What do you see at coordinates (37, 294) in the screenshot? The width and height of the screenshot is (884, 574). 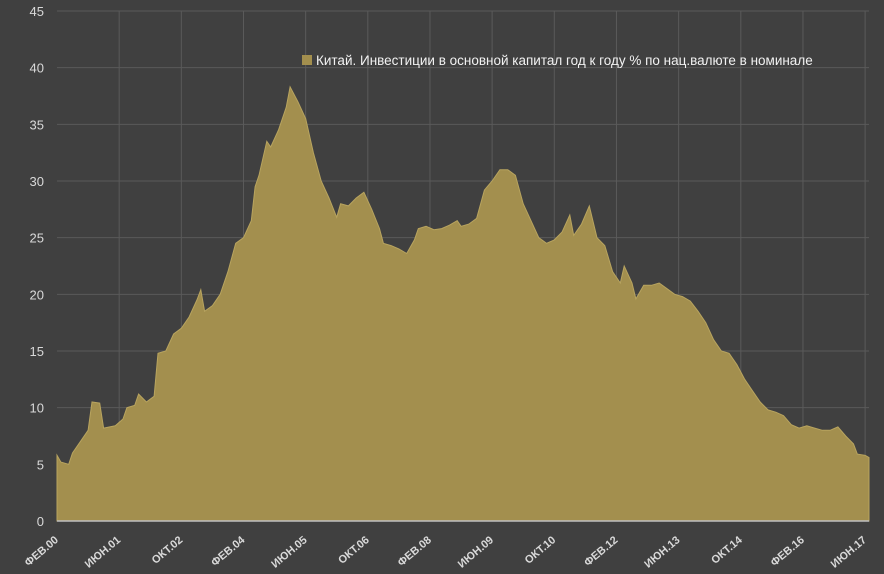 I see `y-tick-label: 20` at bounding box center [37, 294].